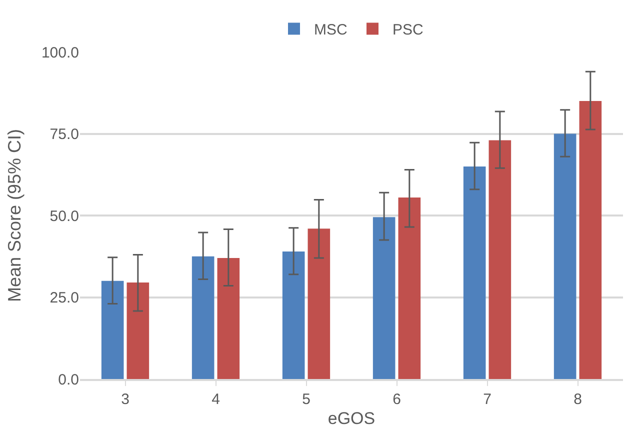  Describe the element at coordinates (64, 134) in the screenshot. I see `y-tick-label: 75.0` at that location.